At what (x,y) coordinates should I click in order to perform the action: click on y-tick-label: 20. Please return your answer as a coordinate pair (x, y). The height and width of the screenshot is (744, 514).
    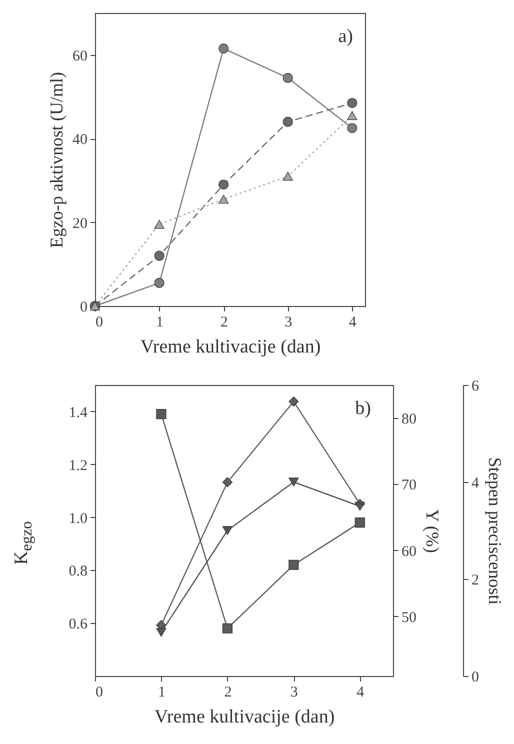
    Looking at the image, I should click on (80, 224).